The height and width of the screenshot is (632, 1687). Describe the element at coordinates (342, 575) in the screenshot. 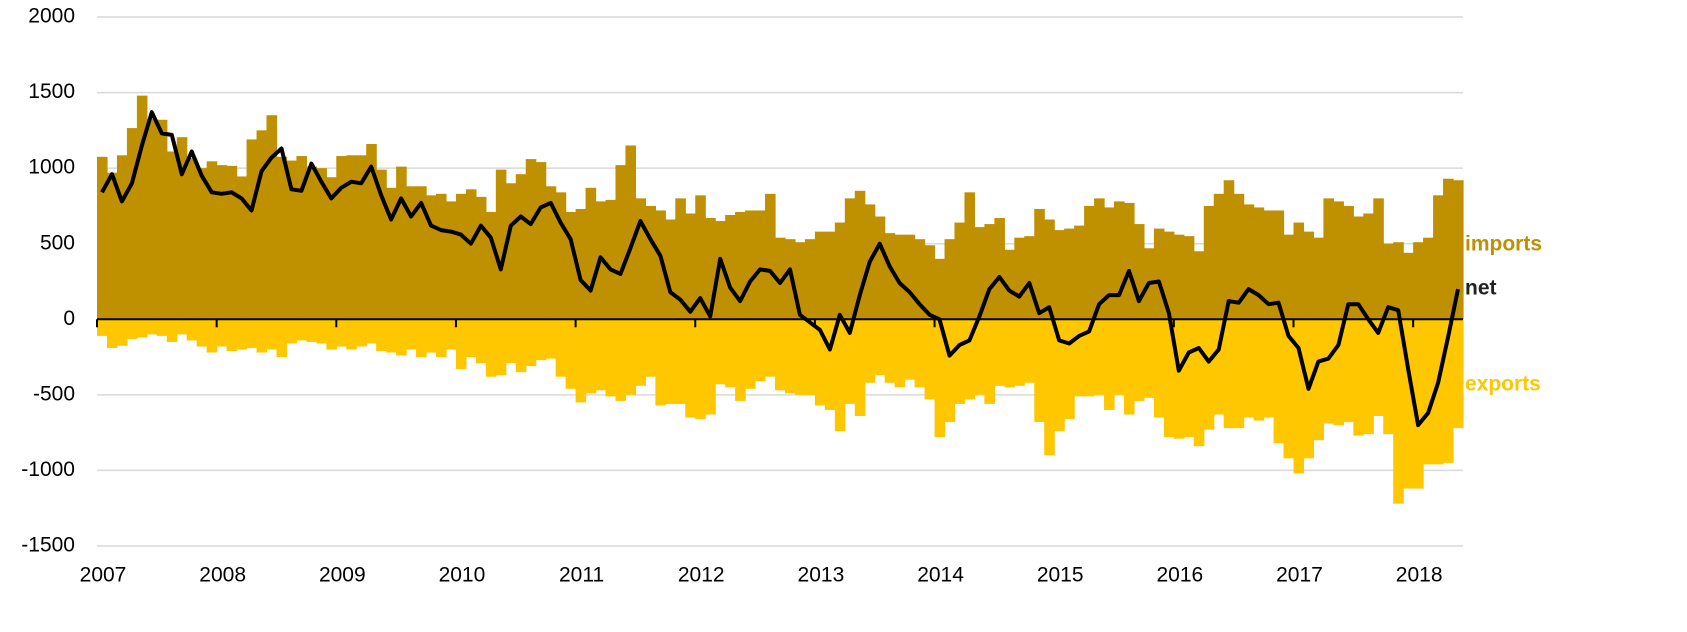

I see `x-tick-label: 2009` at that location.